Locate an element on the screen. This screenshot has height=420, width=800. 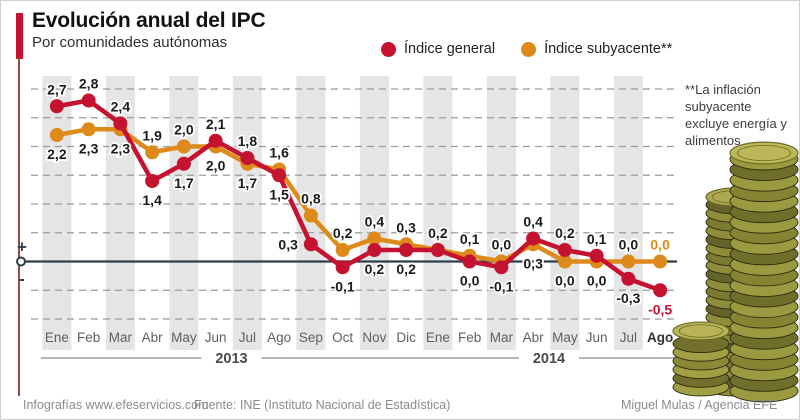
svg-text: Oct is located at coordinates (342, 337).